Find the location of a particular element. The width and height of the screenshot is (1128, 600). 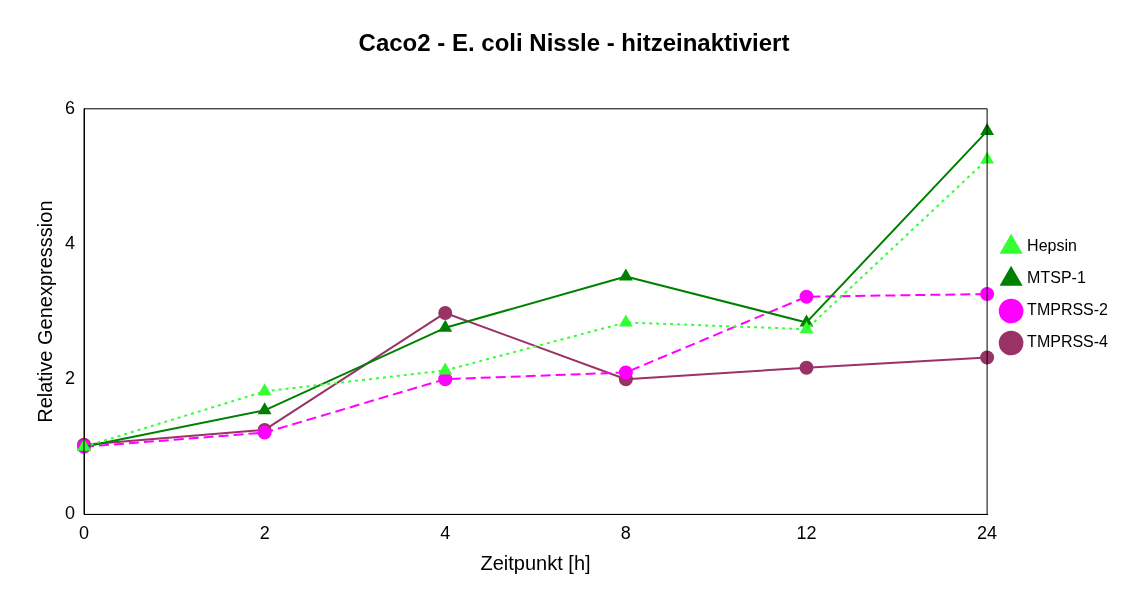

x-tick-label: 4 is located at coordinates (445, 533).